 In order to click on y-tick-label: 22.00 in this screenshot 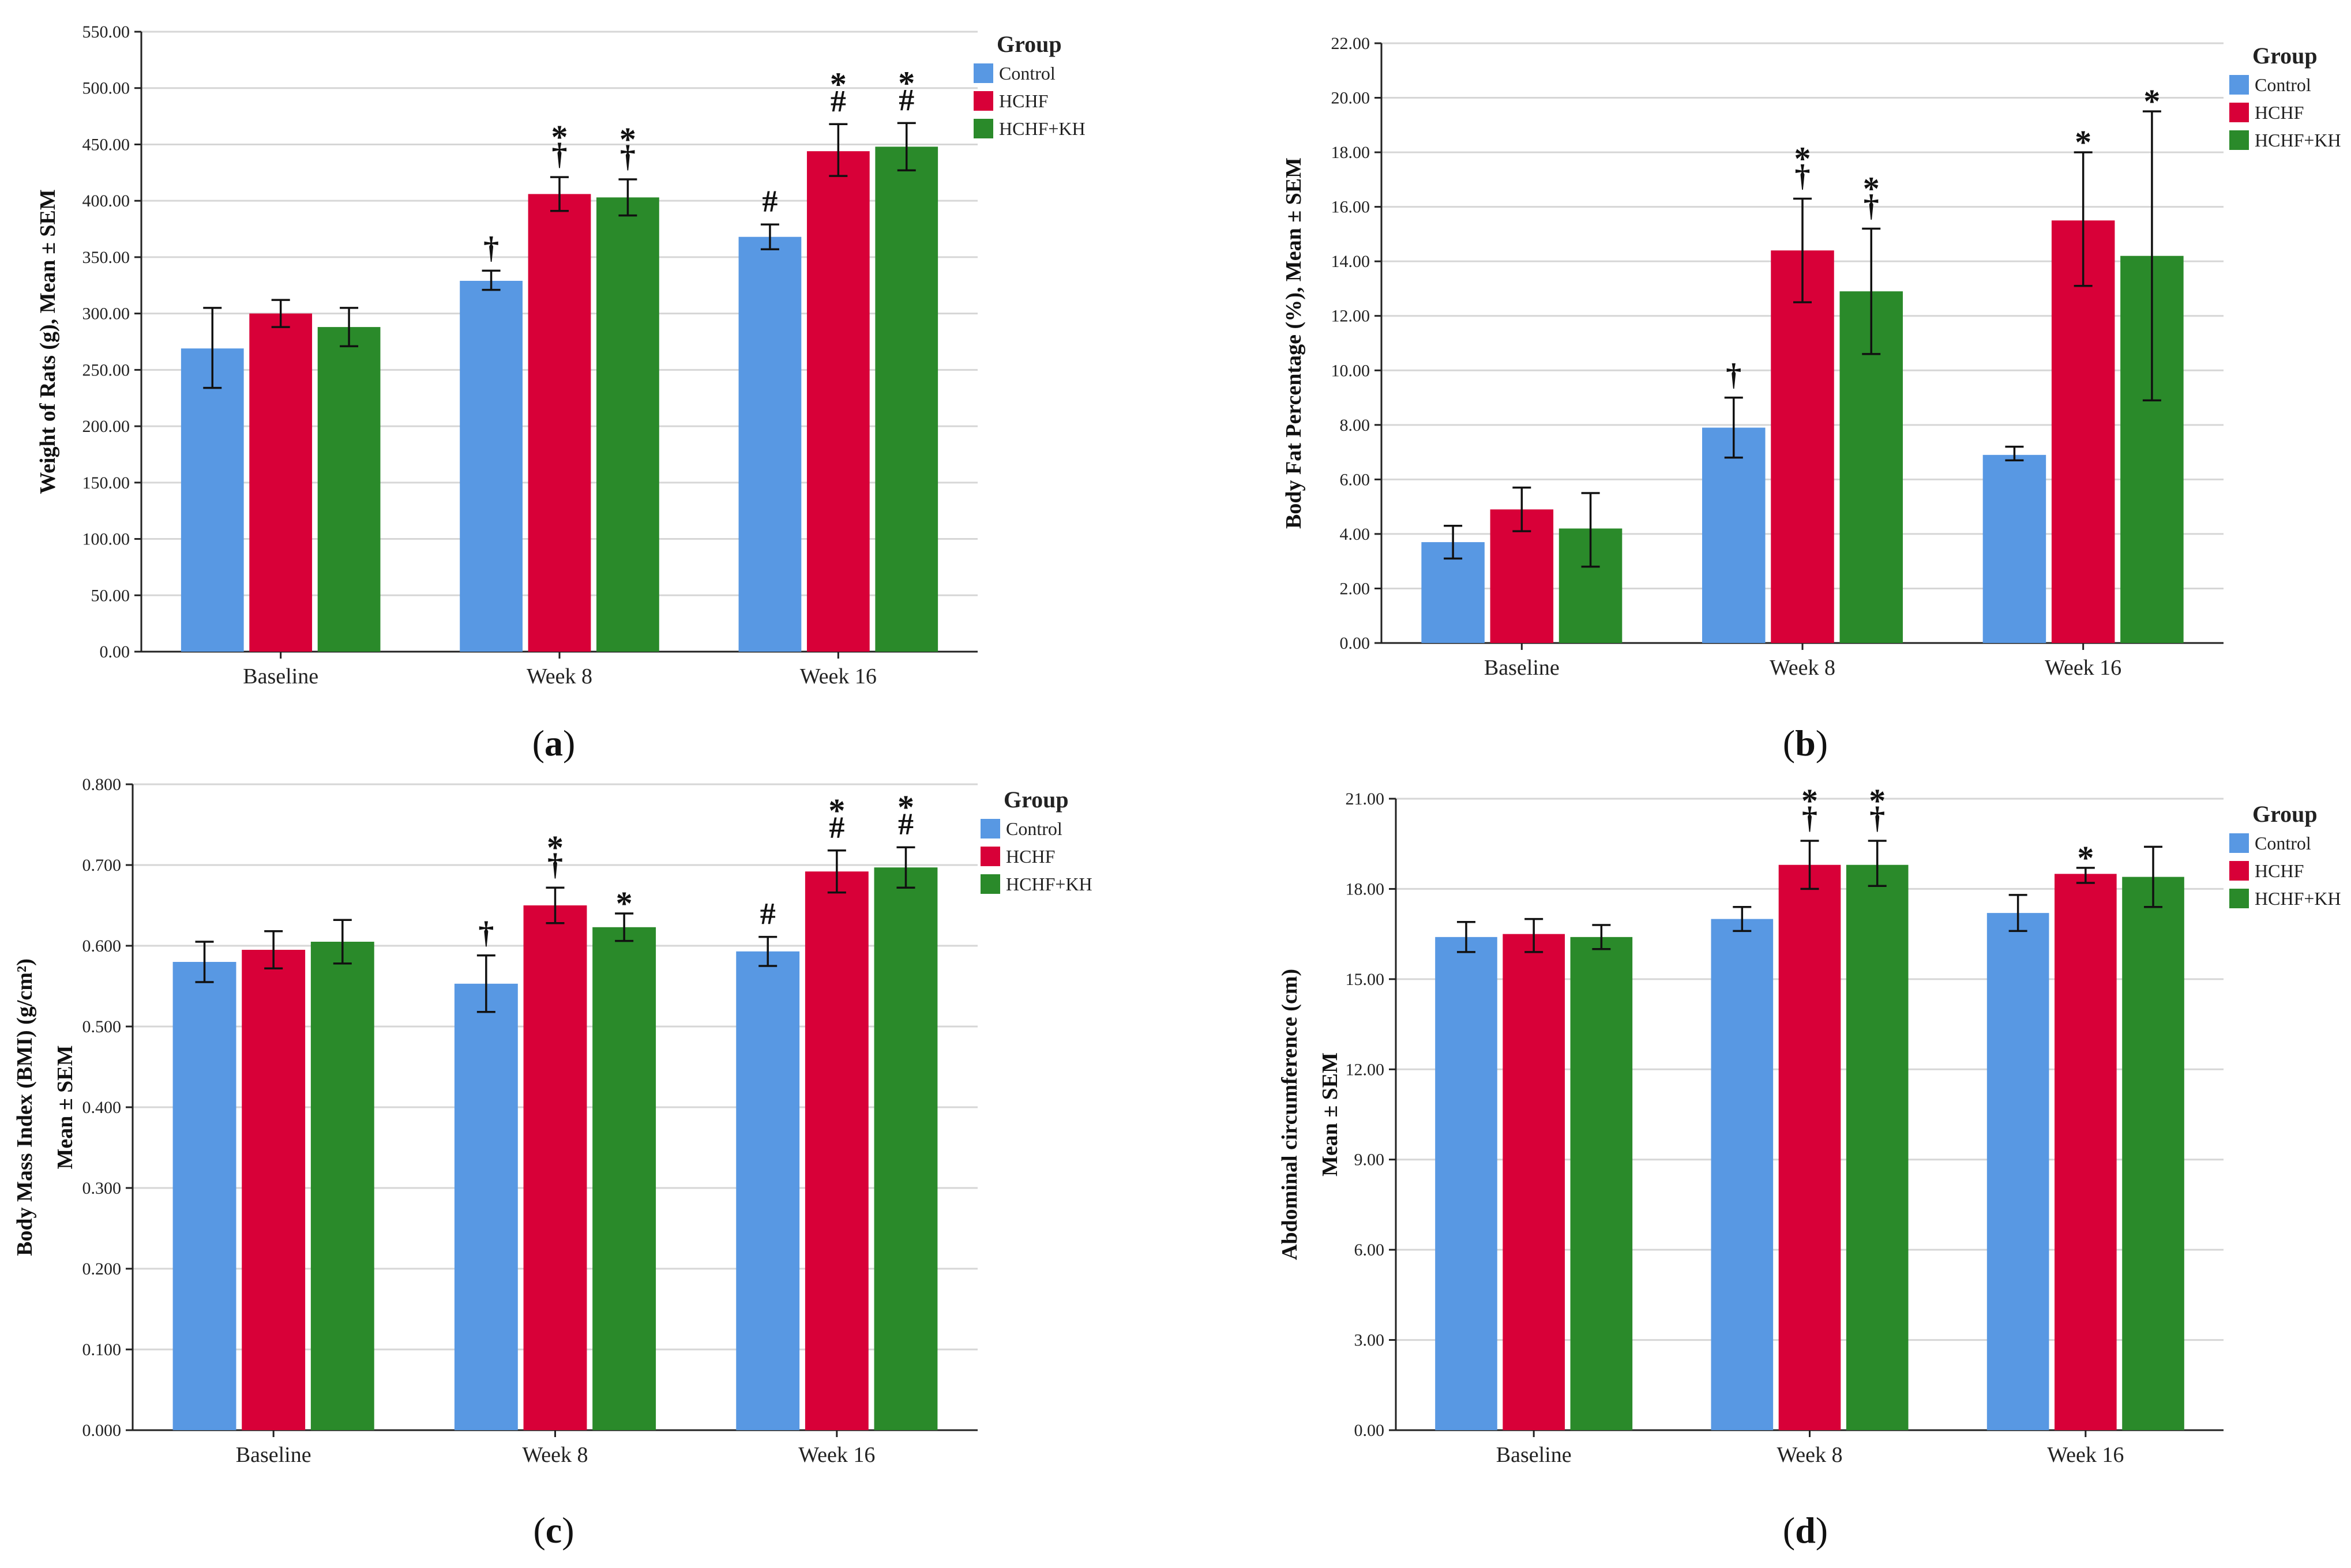, I will do `click(1350, 44)`.